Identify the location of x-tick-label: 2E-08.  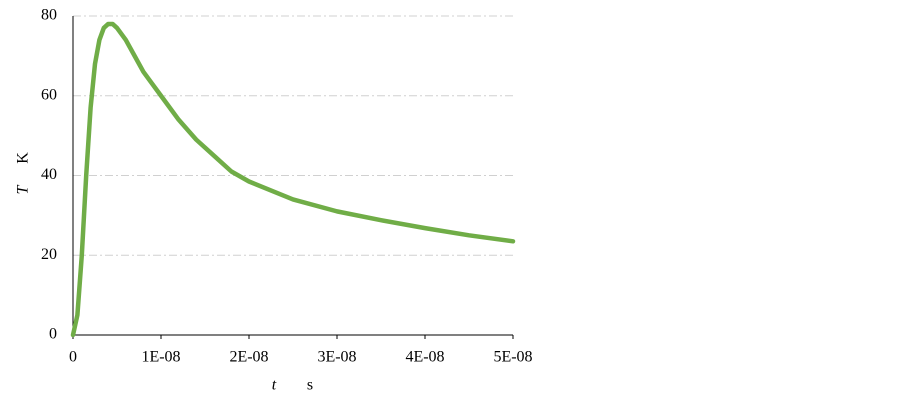
(248, 357).